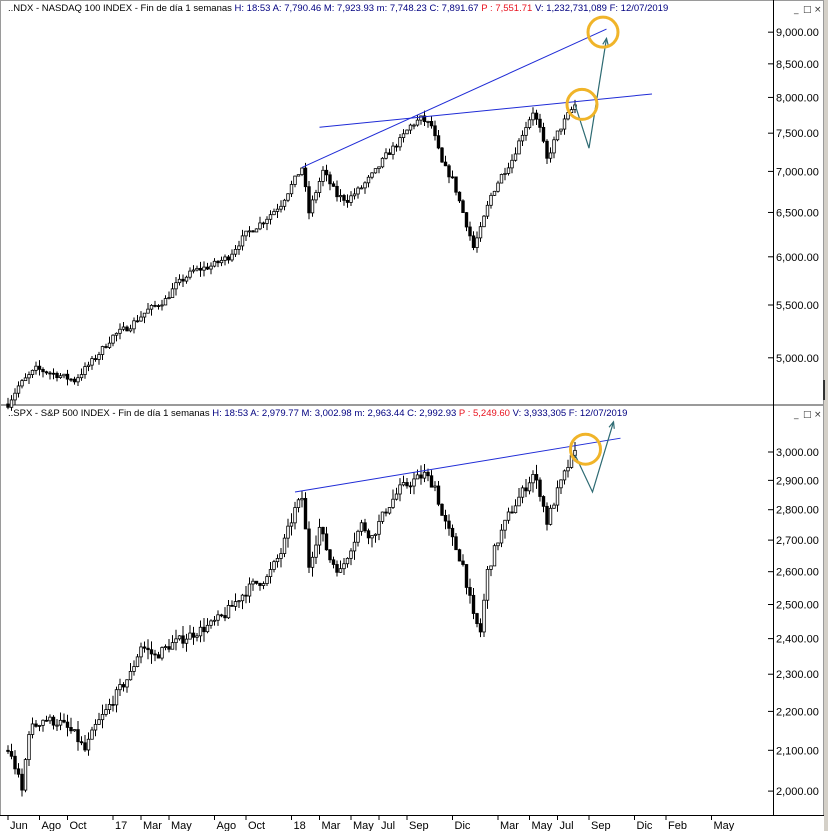 Image resolution: width=828 pixels, height=831 pixels. I want to click on spx-minimize-button: _, so click(796, 415).